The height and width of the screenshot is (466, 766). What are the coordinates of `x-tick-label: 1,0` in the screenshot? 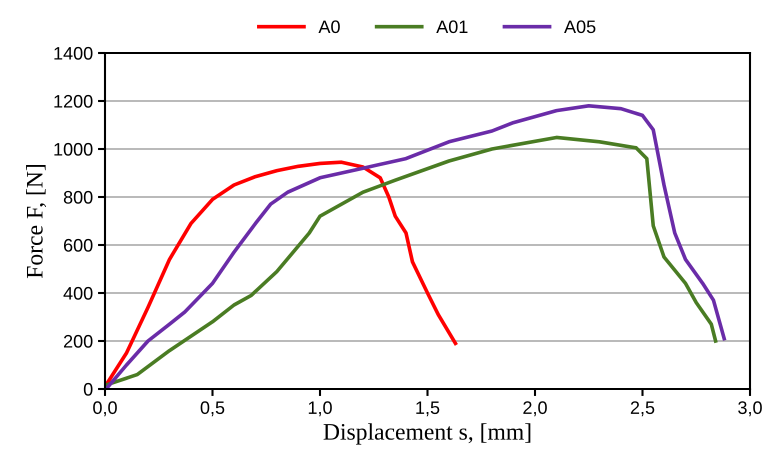 It's located at (320, 408).